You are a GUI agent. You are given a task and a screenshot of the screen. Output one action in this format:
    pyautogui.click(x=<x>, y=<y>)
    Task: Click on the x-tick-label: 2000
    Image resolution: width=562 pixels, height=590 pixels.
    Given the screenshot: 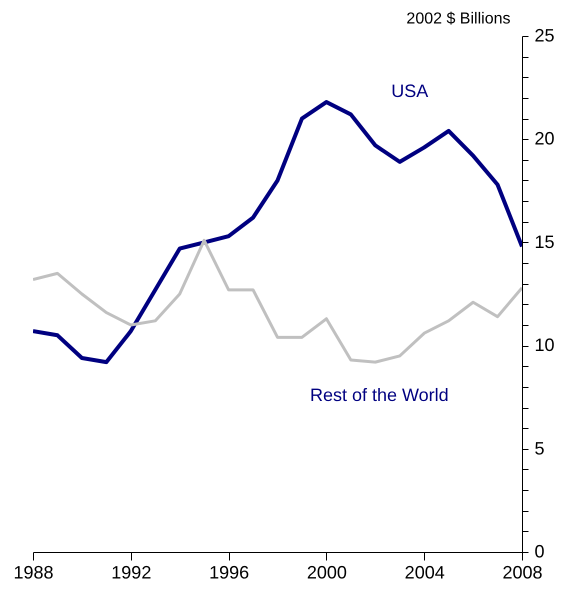 What is the action you would take?
    pyautogui.click(x=326, y=572)
    